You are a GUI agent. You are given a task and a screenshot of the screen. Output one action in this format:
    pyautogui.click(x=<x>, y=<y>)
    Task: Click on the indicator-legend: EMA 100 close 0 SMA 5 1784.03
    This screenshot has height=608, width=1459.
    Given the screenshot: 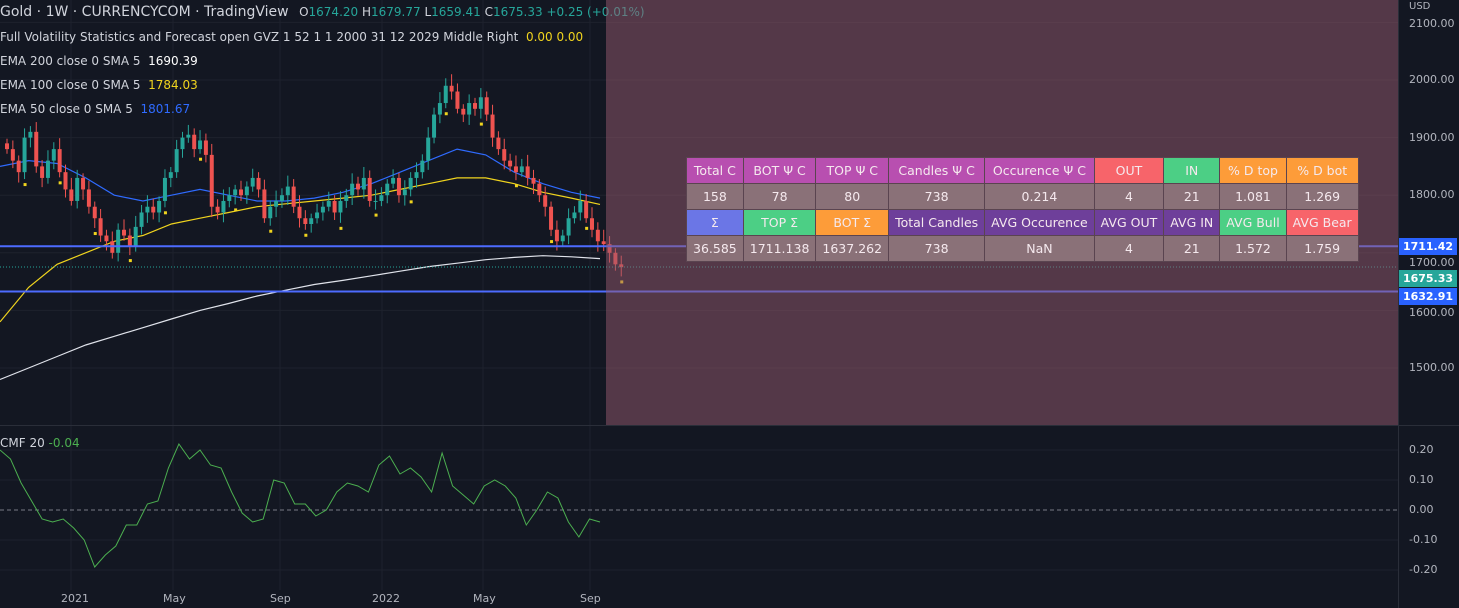 What is the action you would take?
    pyautogui.click(x=99, y=85)
    